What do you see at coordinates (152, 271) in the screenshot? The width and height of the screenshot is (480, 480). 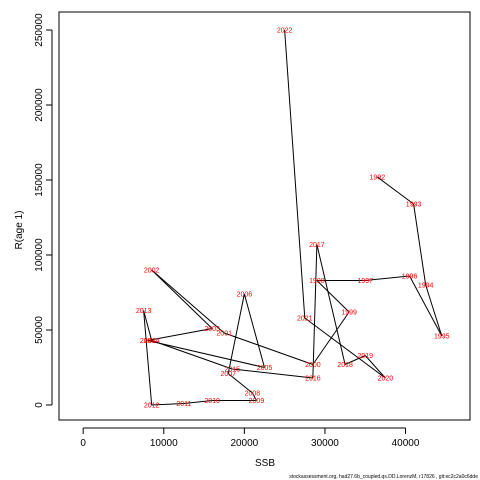 I see `year-label-2002: 2002` at bounding box center [152, 271].